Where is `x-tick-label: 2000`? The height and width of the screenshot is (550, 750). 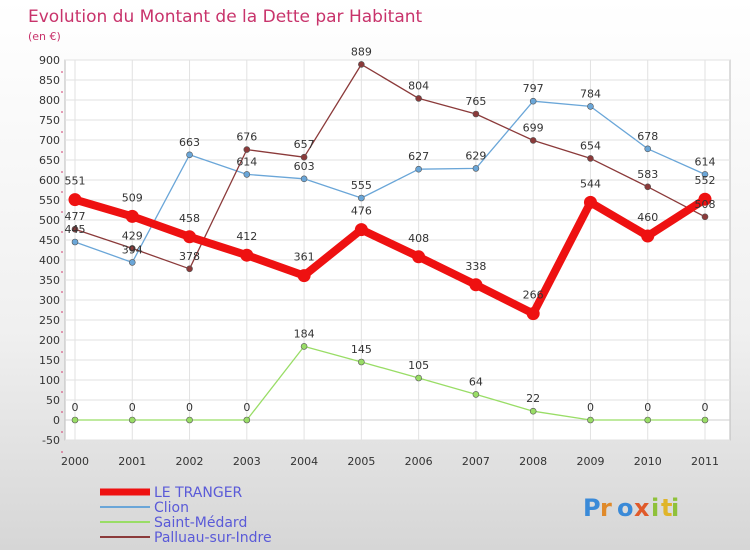
x-tick-label: 2000 is located at coordinates (75, 461).